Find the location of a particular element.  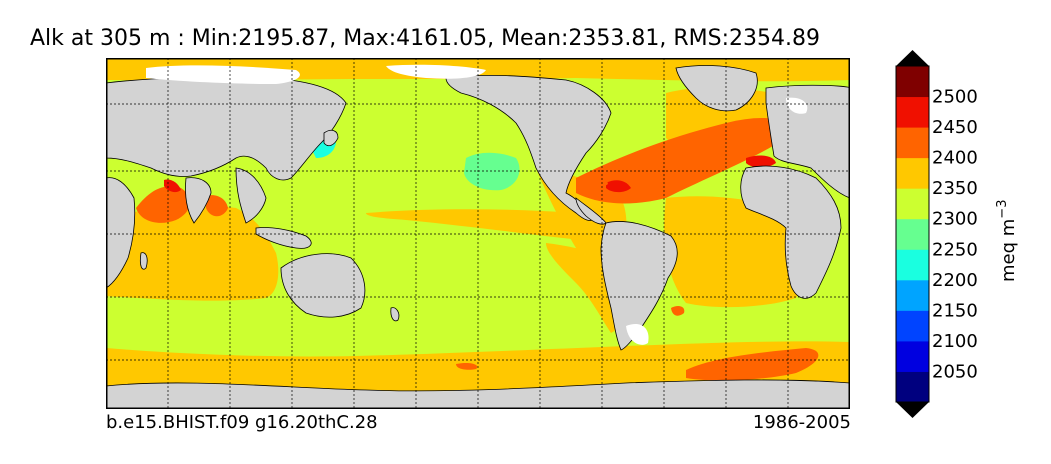

case-name: b.e15.BHIST.f09 g16.20thC.28 is located at coordinates (242, 422).